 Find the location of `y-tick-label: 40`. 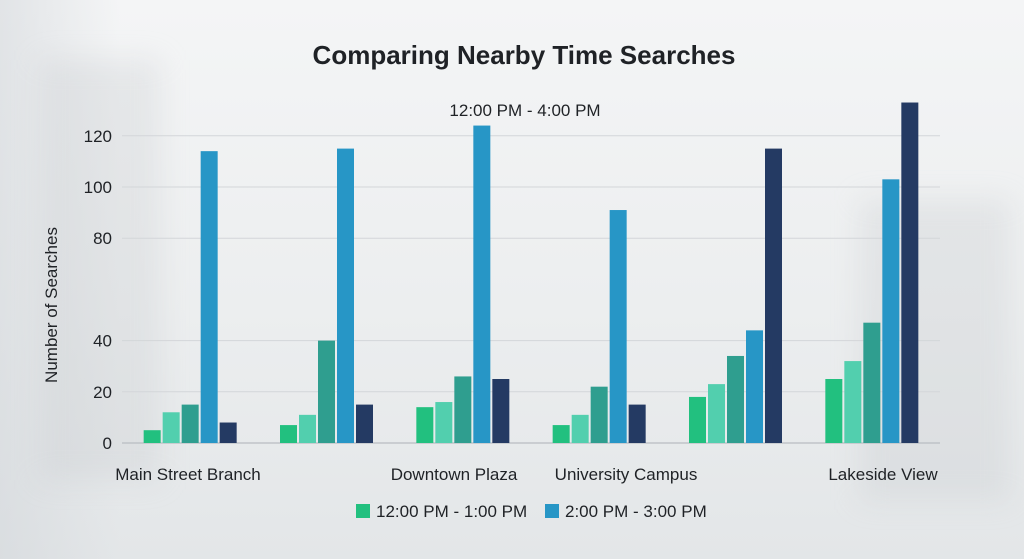

y-tick-label: 40 is located at coordinates (102, 341).